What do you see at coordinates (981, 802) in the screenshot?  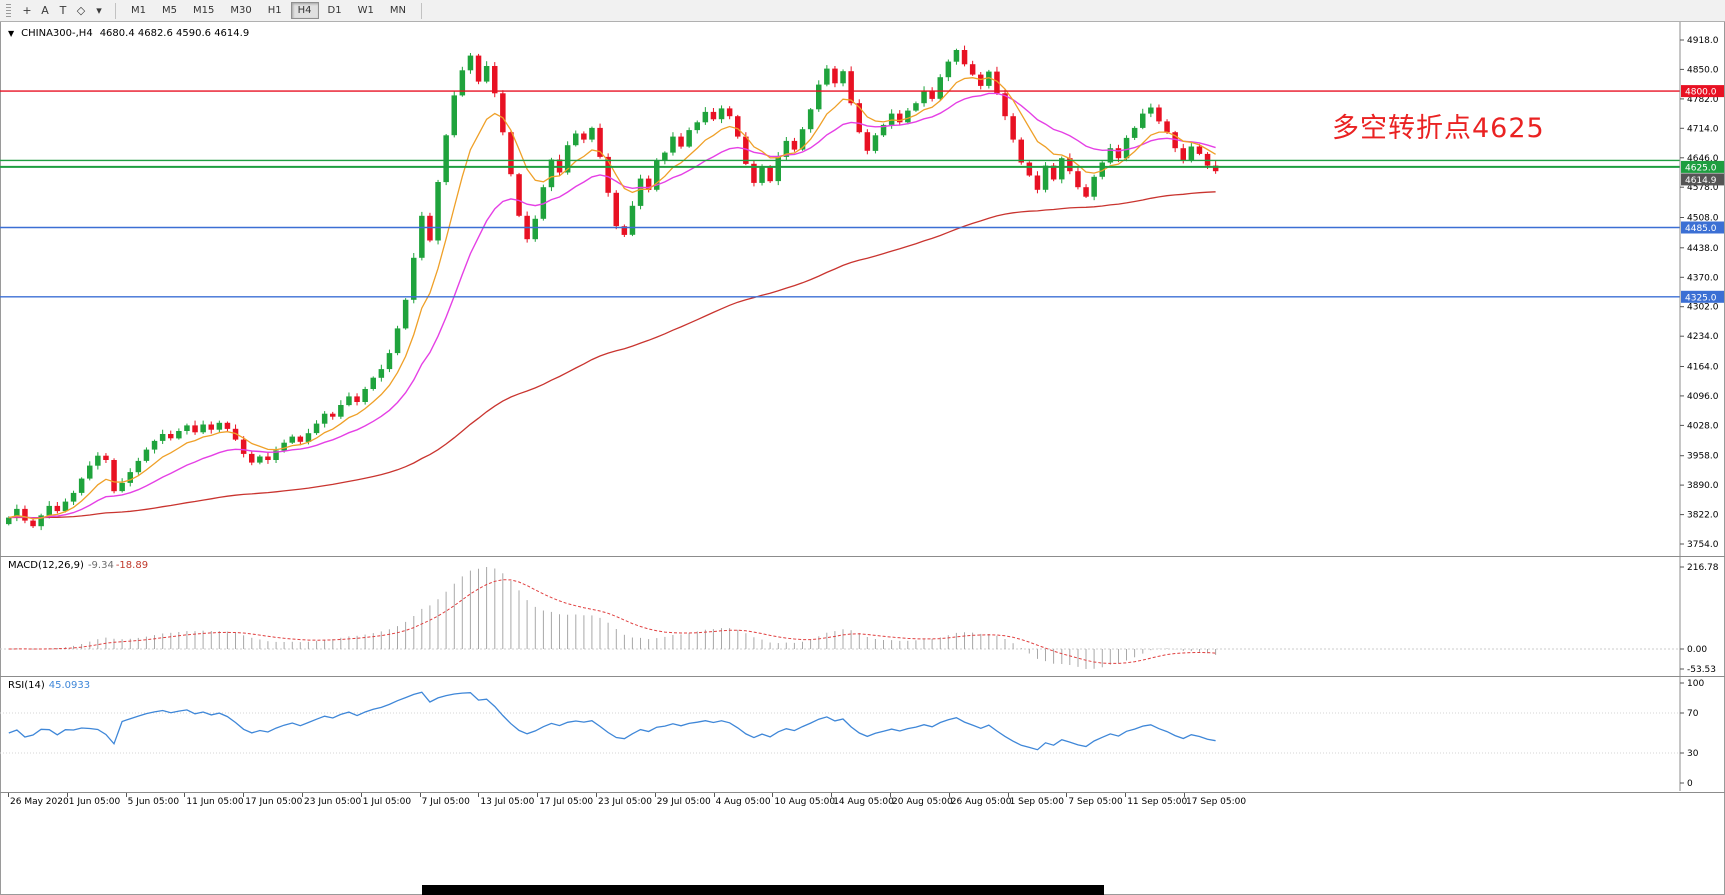 I see `time-label: 26 Aug 05:00` at bounding box center [981, 802].